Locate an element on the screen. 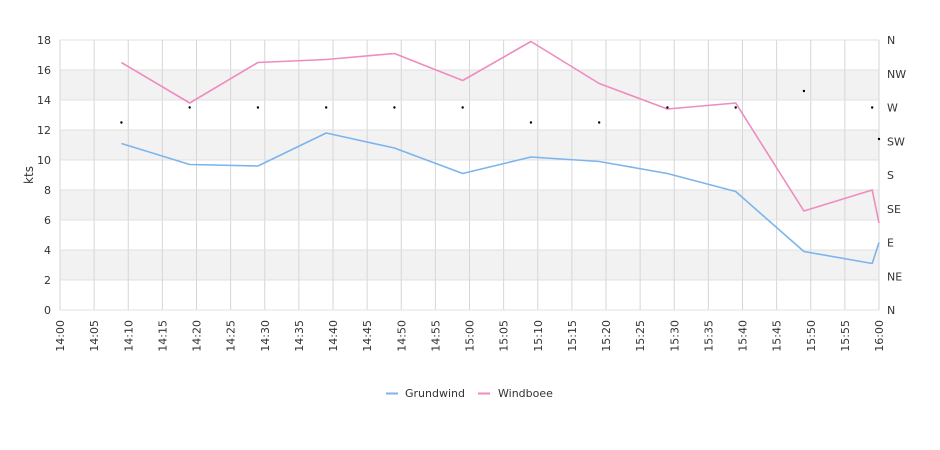  x-tick-label: 14:55 is located at coordinates (435, 336).